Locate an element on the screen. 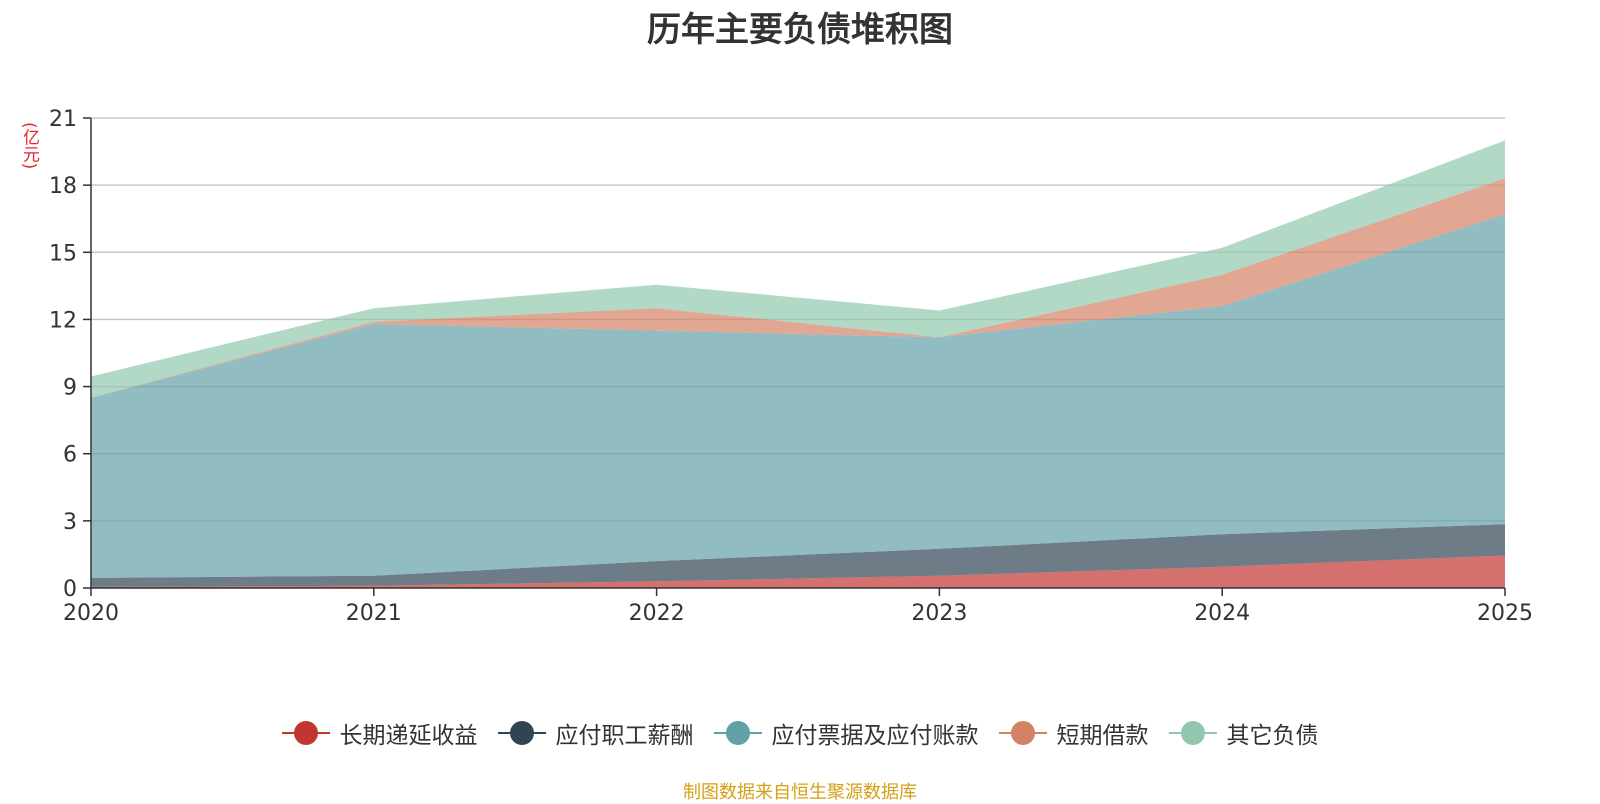 This screenshot has height=804, width=1600. legend-item-0: 长期递延收益 is located at coordinates (379, 733).